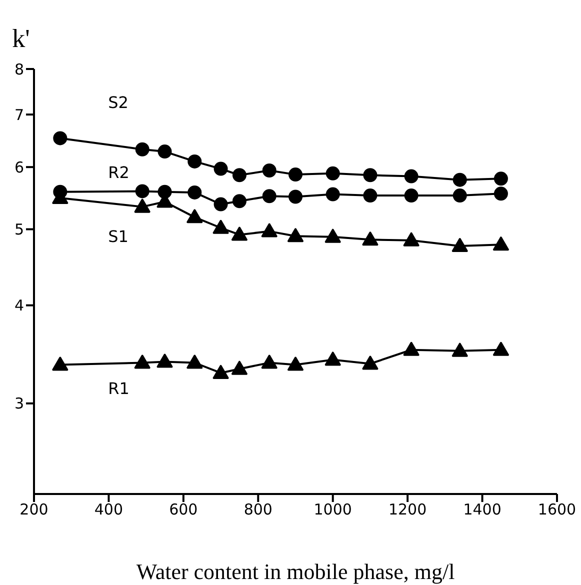 This screenshot has width=581, height=585. Describe the element at coordinates (19, 115) in the screenshot. I see `y-tick-label: 7` at that location.